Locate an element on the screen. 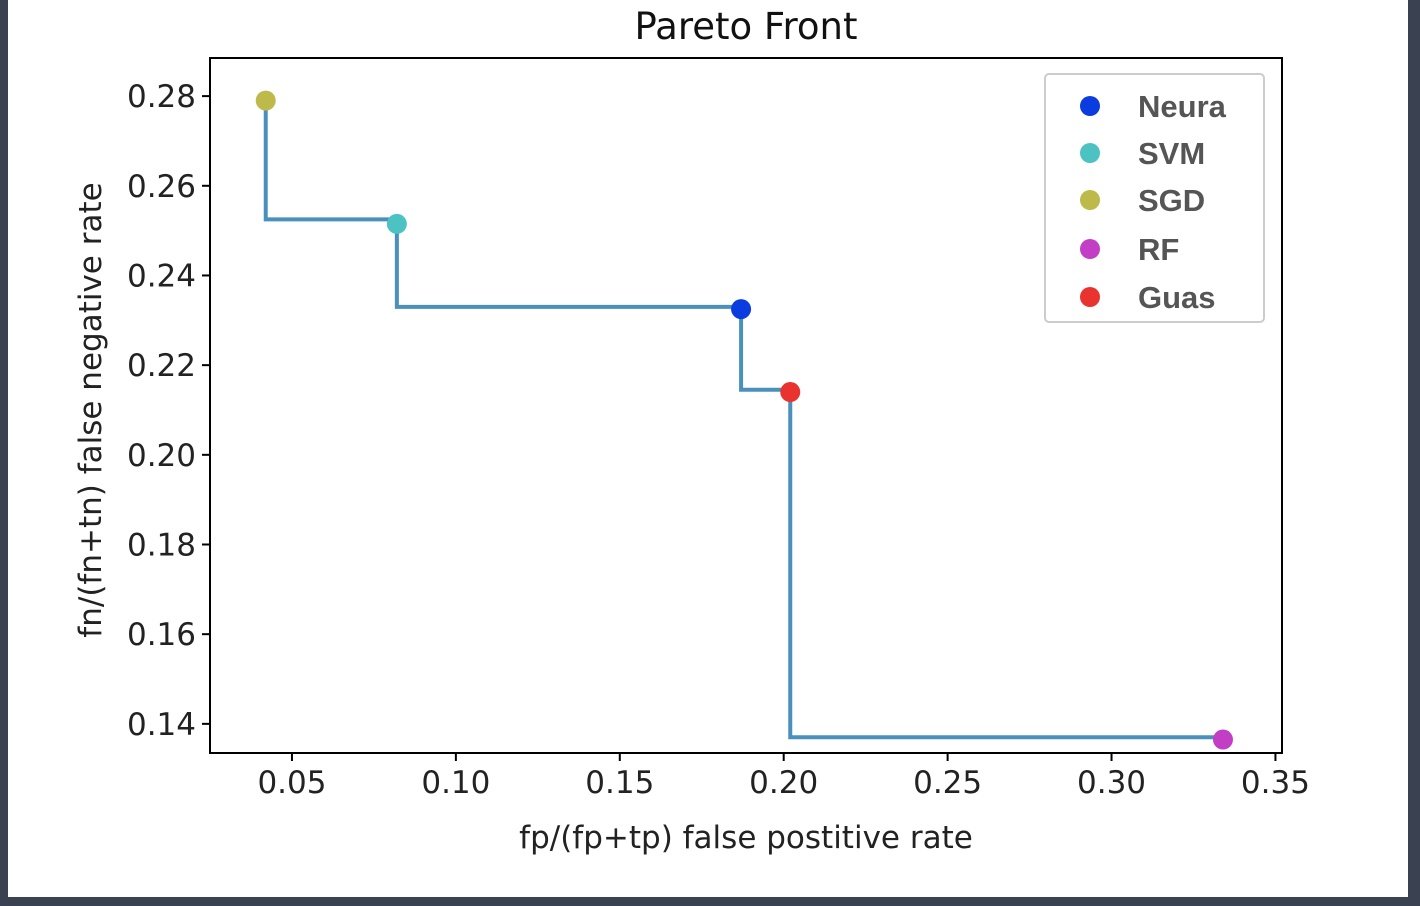 The height and width of the screenshot is (906, 1420). legend-marker-sgd is located at coordinates (1090, 200).